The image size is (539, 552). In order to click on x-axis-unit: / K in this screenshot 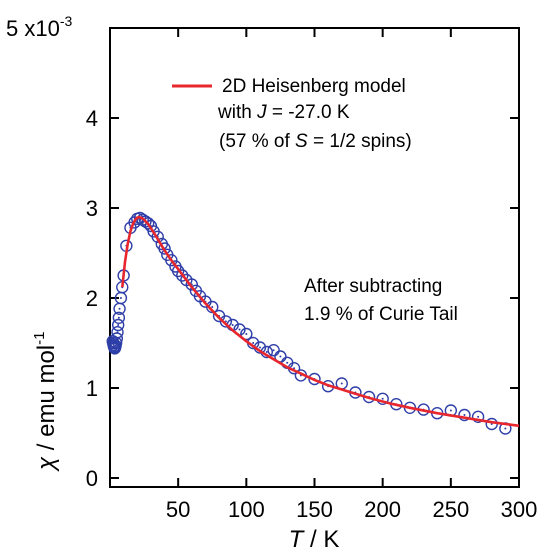, I will do `click(321, 539)`.